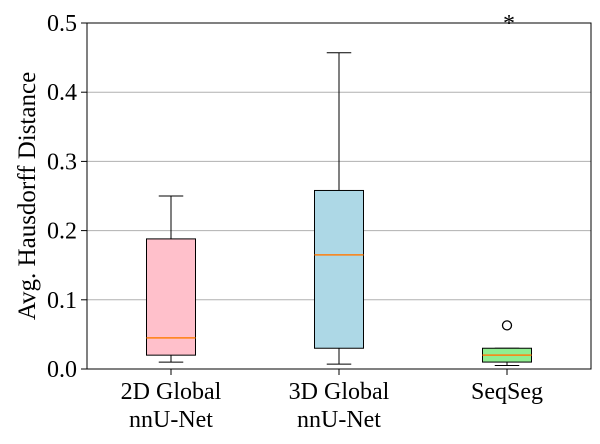  Describe the element at coordinates (62, 93) in the screenshot. I see `y-tick-label: 0.4` at that location.